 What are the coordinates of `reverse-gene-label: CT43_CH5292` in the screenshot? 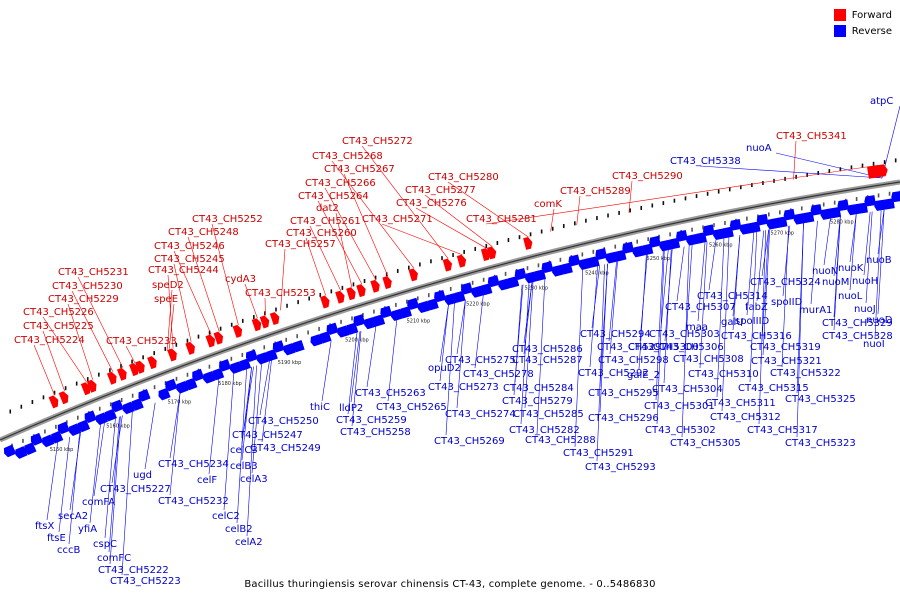 It's located at (613, 373).